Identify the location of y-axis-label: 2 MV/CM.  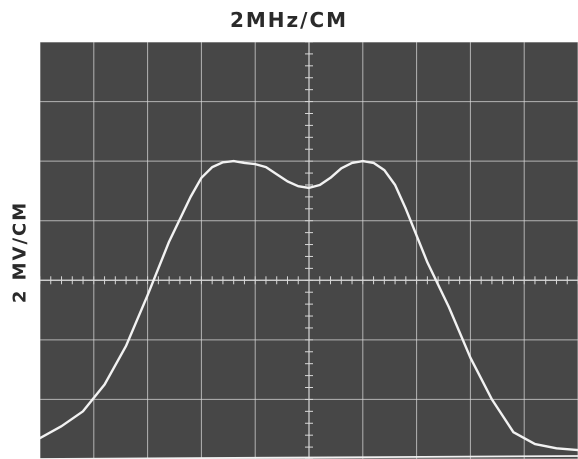
(20, 251).